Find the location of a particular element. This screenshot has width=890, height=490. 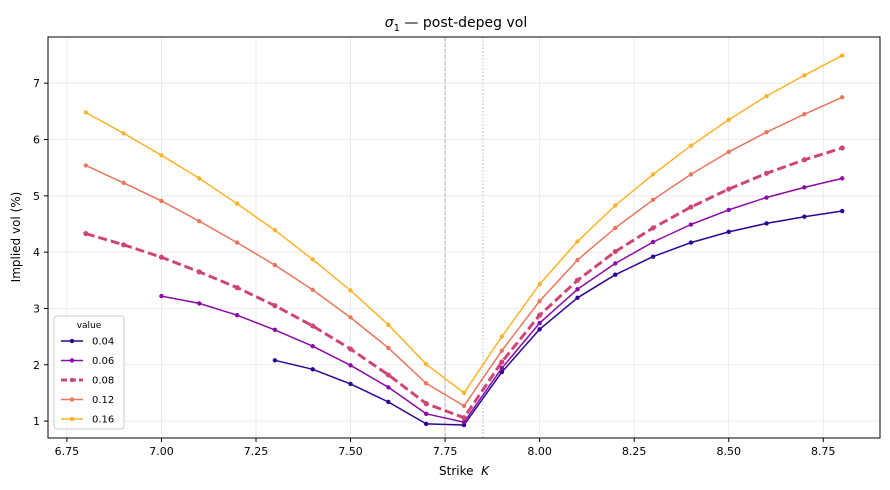

x-tick-label-8: 8.75 is located at coordinates (823, 451).